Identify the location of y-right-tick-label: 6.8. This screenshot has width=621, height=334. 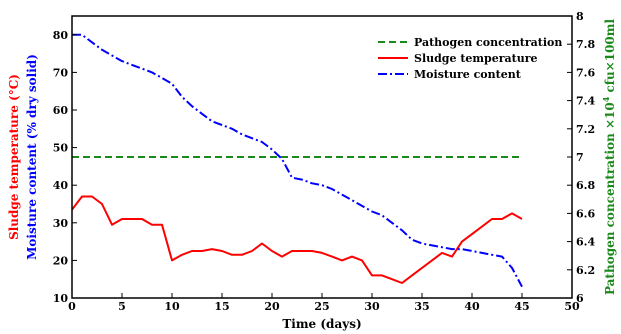
(585, 185).